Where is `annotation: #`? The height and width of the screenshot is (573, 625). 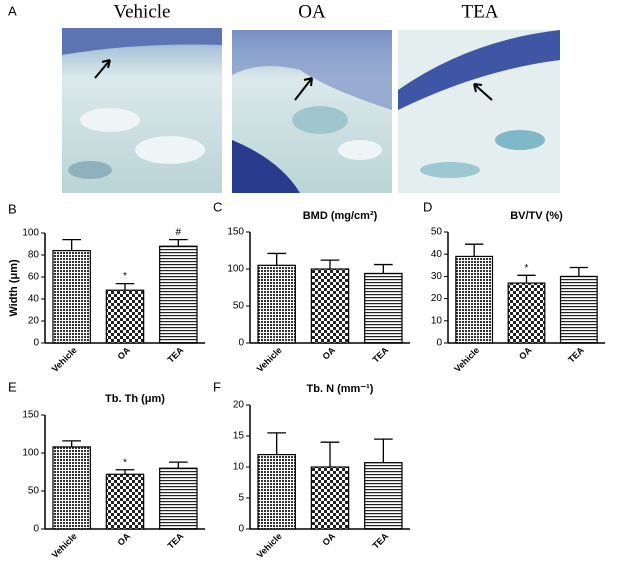 annotation: # is located at coordinates (179, 232).